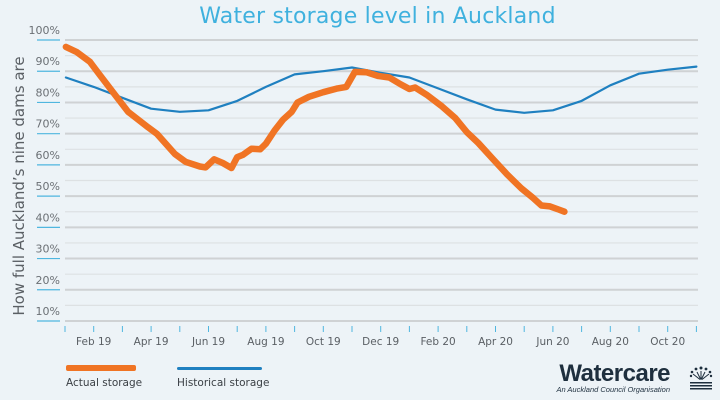 This screenshot has height=400, width=720. What do you see at coordinates (610, 342) in the screenshot?
I see `x-tick-label: Aug 20` at bounding box center [610, 342].